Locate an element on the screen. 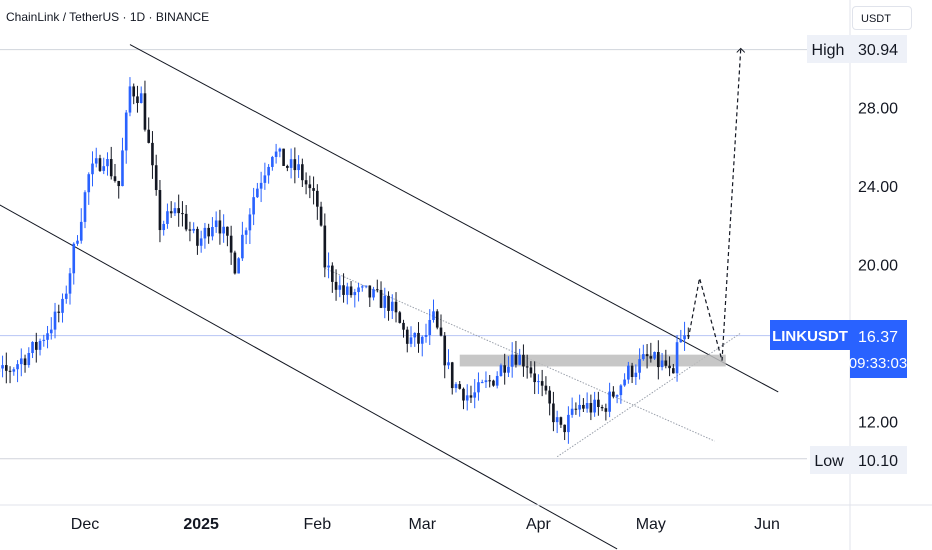 The image size is (932, 550). high-label: High is located at coordinates (828, 50).